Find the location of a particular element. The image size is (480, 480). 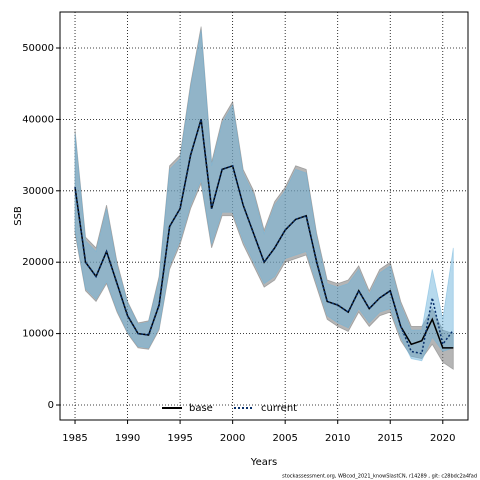

y-tick-label: 20000 is located at coordinates (38, 262).